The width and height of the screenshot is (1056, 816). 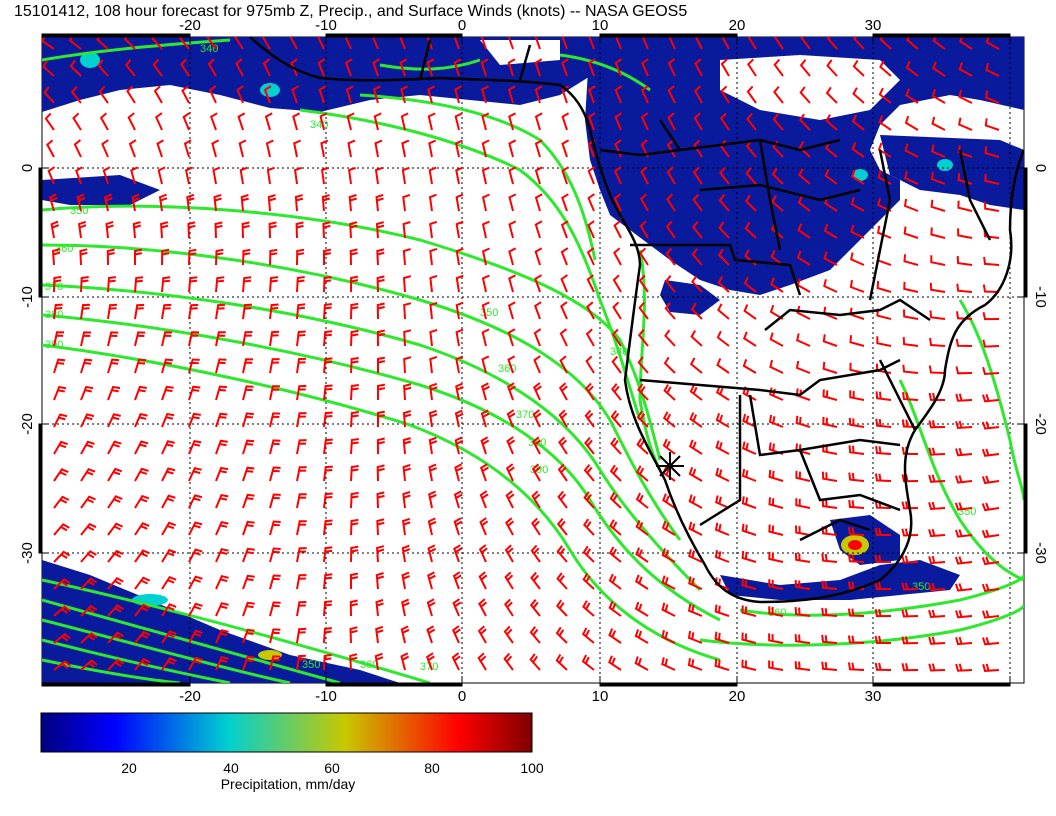 What do you see at coordinates (530, 696) in the screenshot?
I see `bottom-lon-axis: -20 -10 0 10 20 30` at bounding box center [530, 696].